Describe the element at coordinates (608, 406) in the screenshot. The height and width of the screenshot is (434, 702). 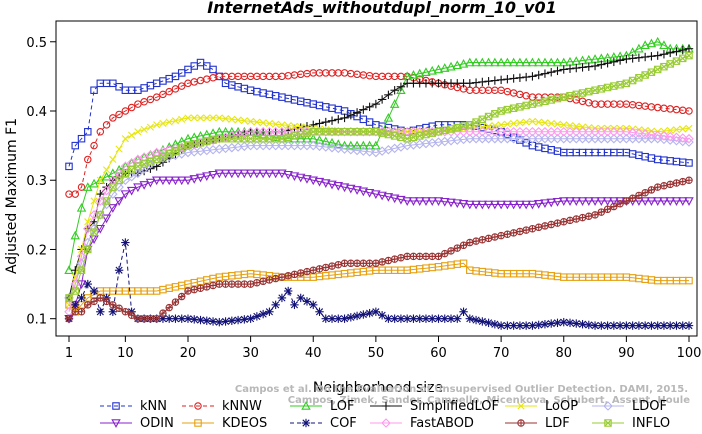
I see `legend-marker-ldof` at that location.